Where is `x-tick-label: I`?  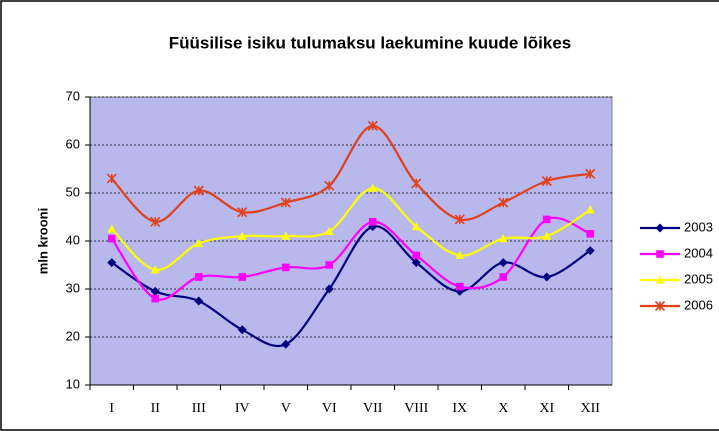
x-tick-label: I is located at coordinates (111, 408).